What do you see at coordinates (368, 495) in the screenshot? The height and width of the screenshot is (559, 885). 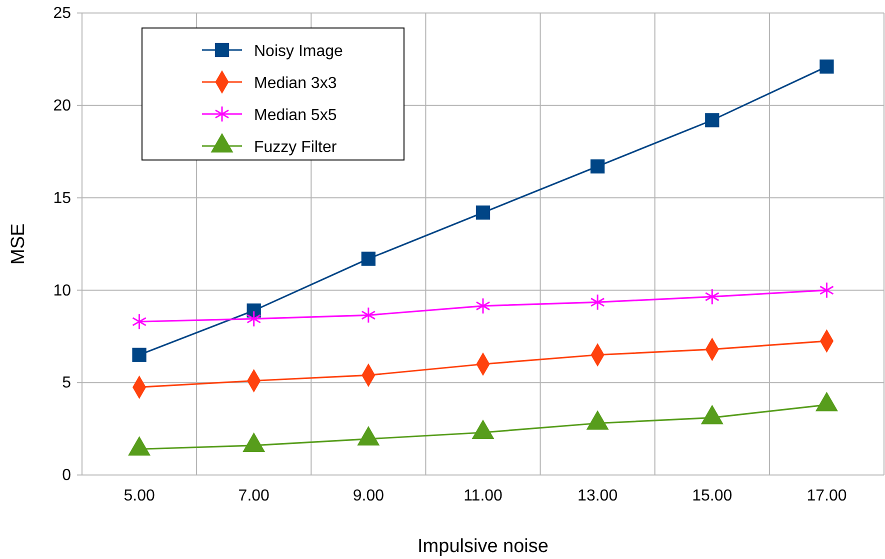 I see `x-tick-label: 9.00` at bounding box center [368, 495].